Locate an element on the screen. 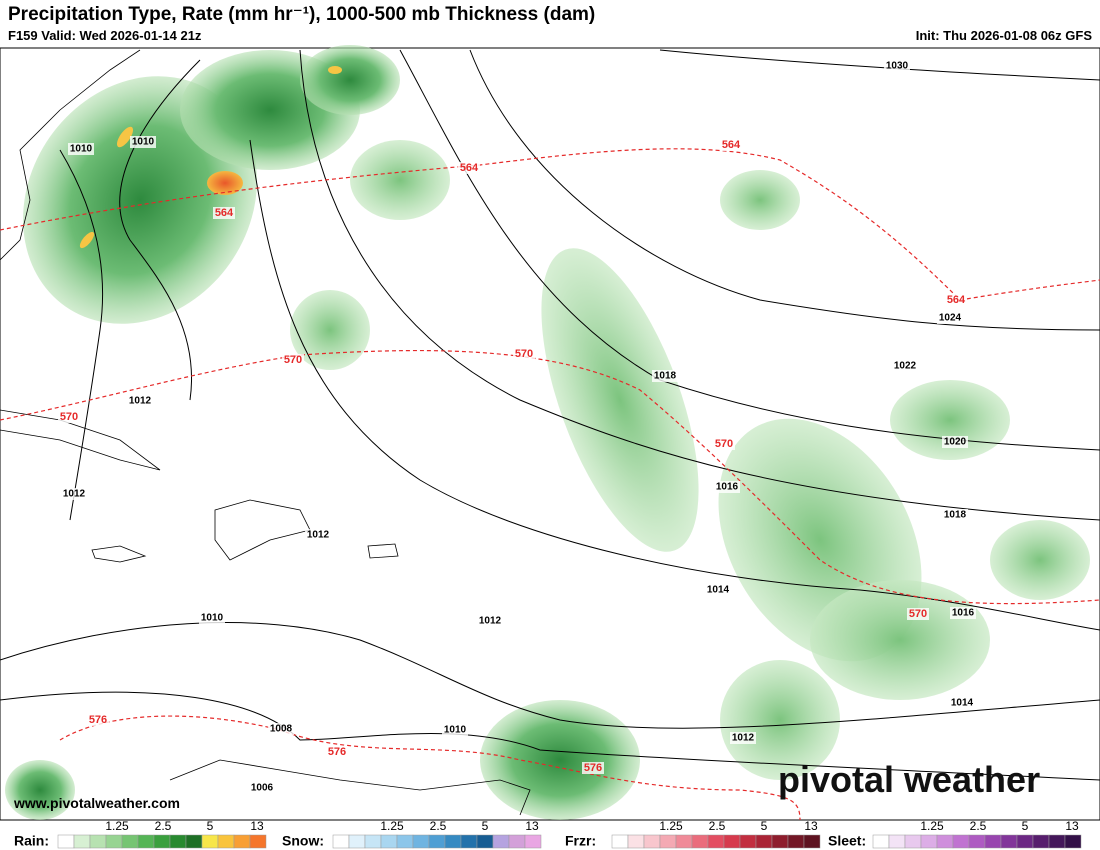 Image resolution: width=1100 pixels, height=850 pixels. isobar-label: 1014 is located at coordinates (718, 590).